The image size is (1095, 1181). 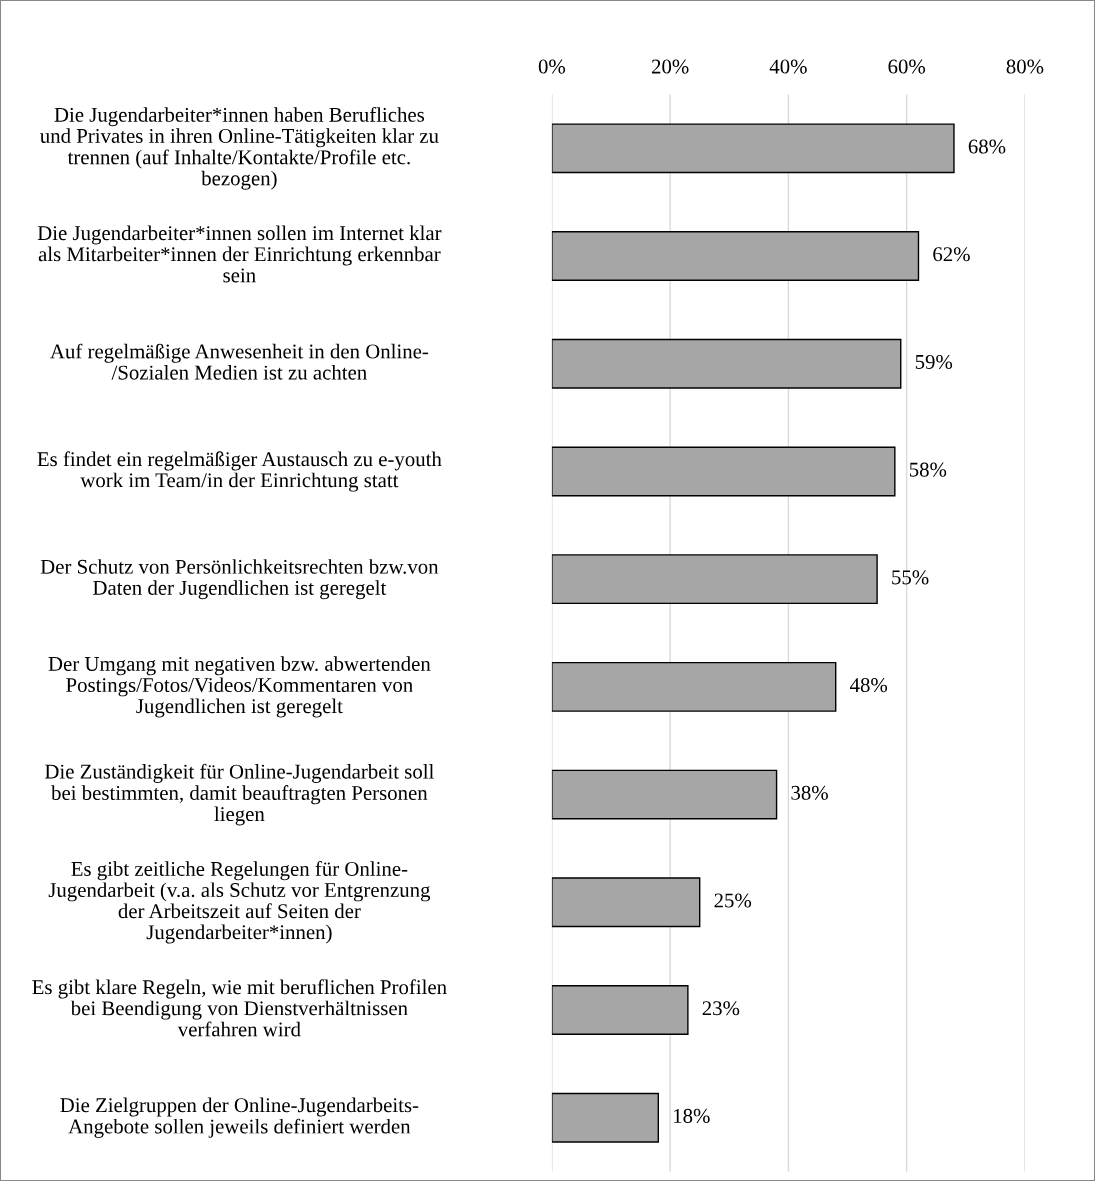 What do you see at coordinates (869, 685) in the screenshot?
I see `data-label: 48%` at bounding box center [869, 685].